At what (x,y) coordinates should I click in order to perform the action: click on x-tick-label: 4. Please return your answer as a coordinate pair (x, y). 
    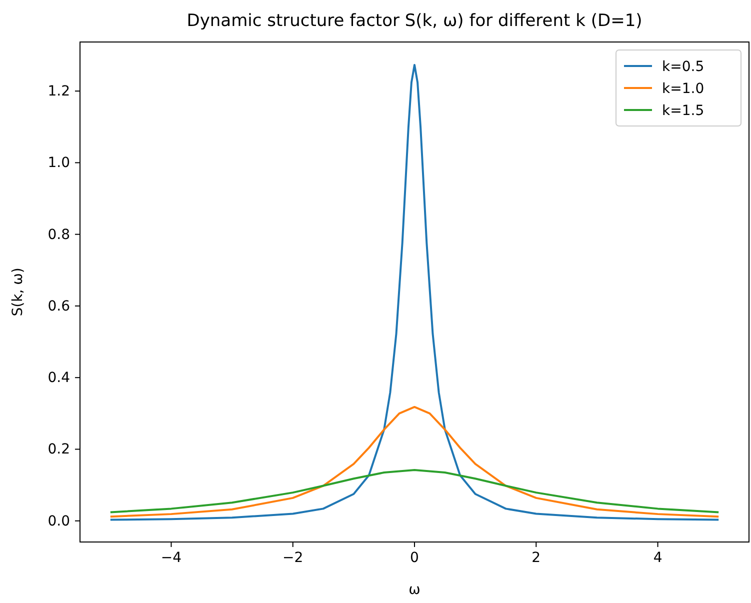
    Looking at the image, I should click on (657, 558).